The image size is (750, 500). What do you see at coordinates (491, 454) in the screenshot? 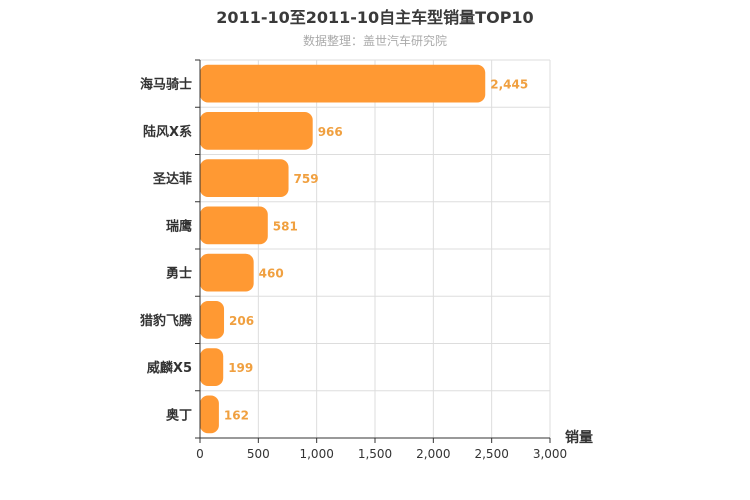
I see `x-tick-label: 2,500` at bounding box center [491, 454].